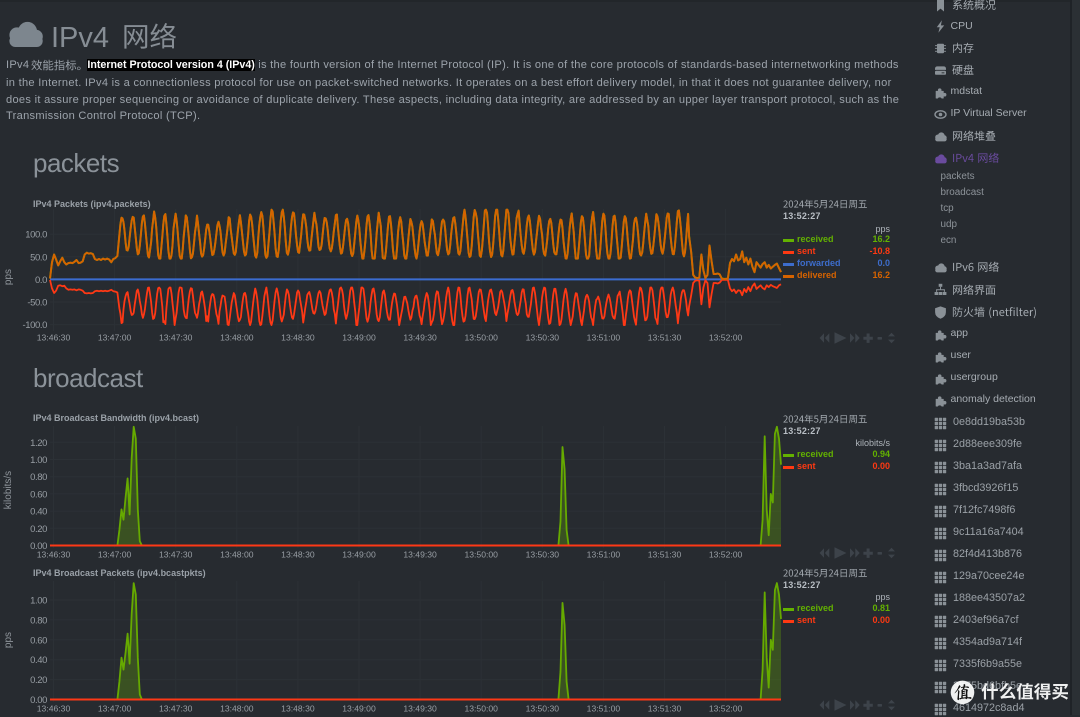 This screenshot has width=1080, height=717. What do you see at coordinates (41, 280) in the screenshot?
I see `svg-text: 0.0` at bounding box center [41, 280].